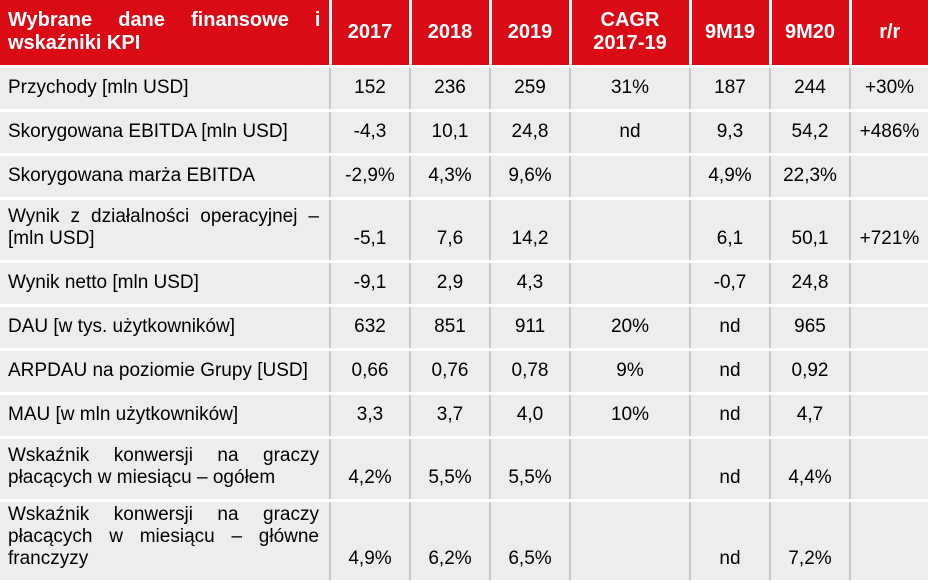  Describe the element at coordinates (810, 469) in the screenshot. I see `cell: 4,4%` at that location.